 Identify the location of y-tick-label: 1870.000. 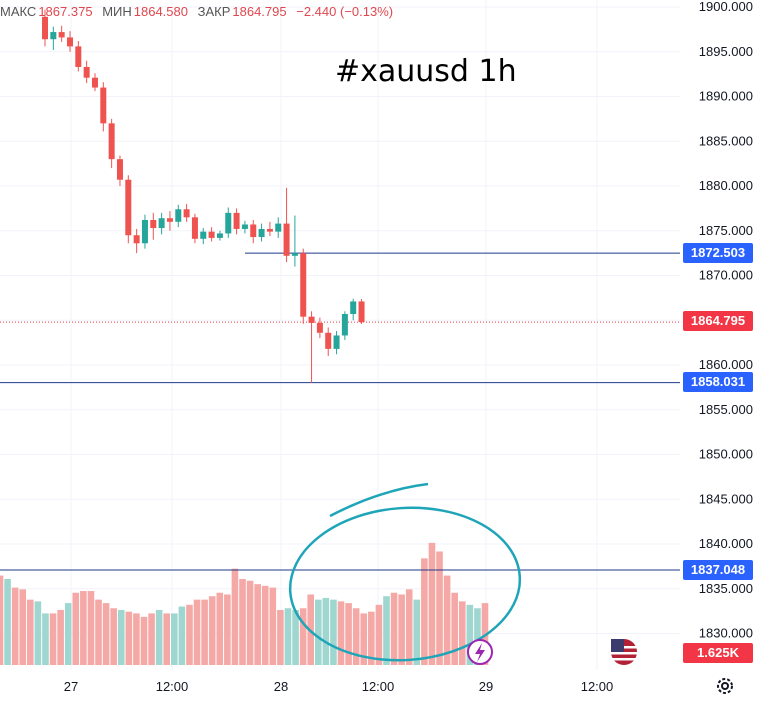
(726, 275).